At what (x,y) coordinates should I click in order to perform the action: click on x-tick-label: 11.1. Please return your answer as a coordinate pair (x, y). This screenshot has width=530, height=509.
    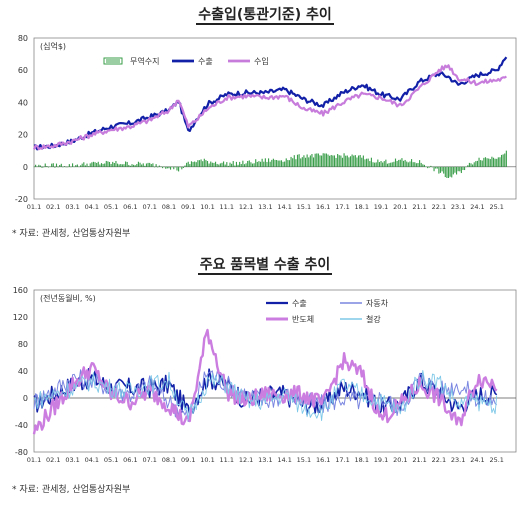
    Looking at the image, I should click on (227, 207).